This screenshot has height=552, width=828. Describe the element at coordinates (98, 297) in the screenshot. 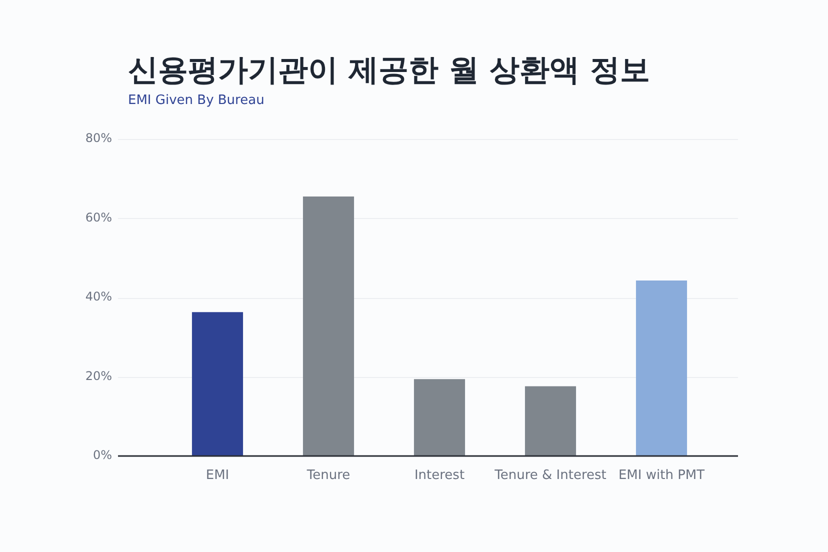

I see `y-tick-label: 40%` at that location.